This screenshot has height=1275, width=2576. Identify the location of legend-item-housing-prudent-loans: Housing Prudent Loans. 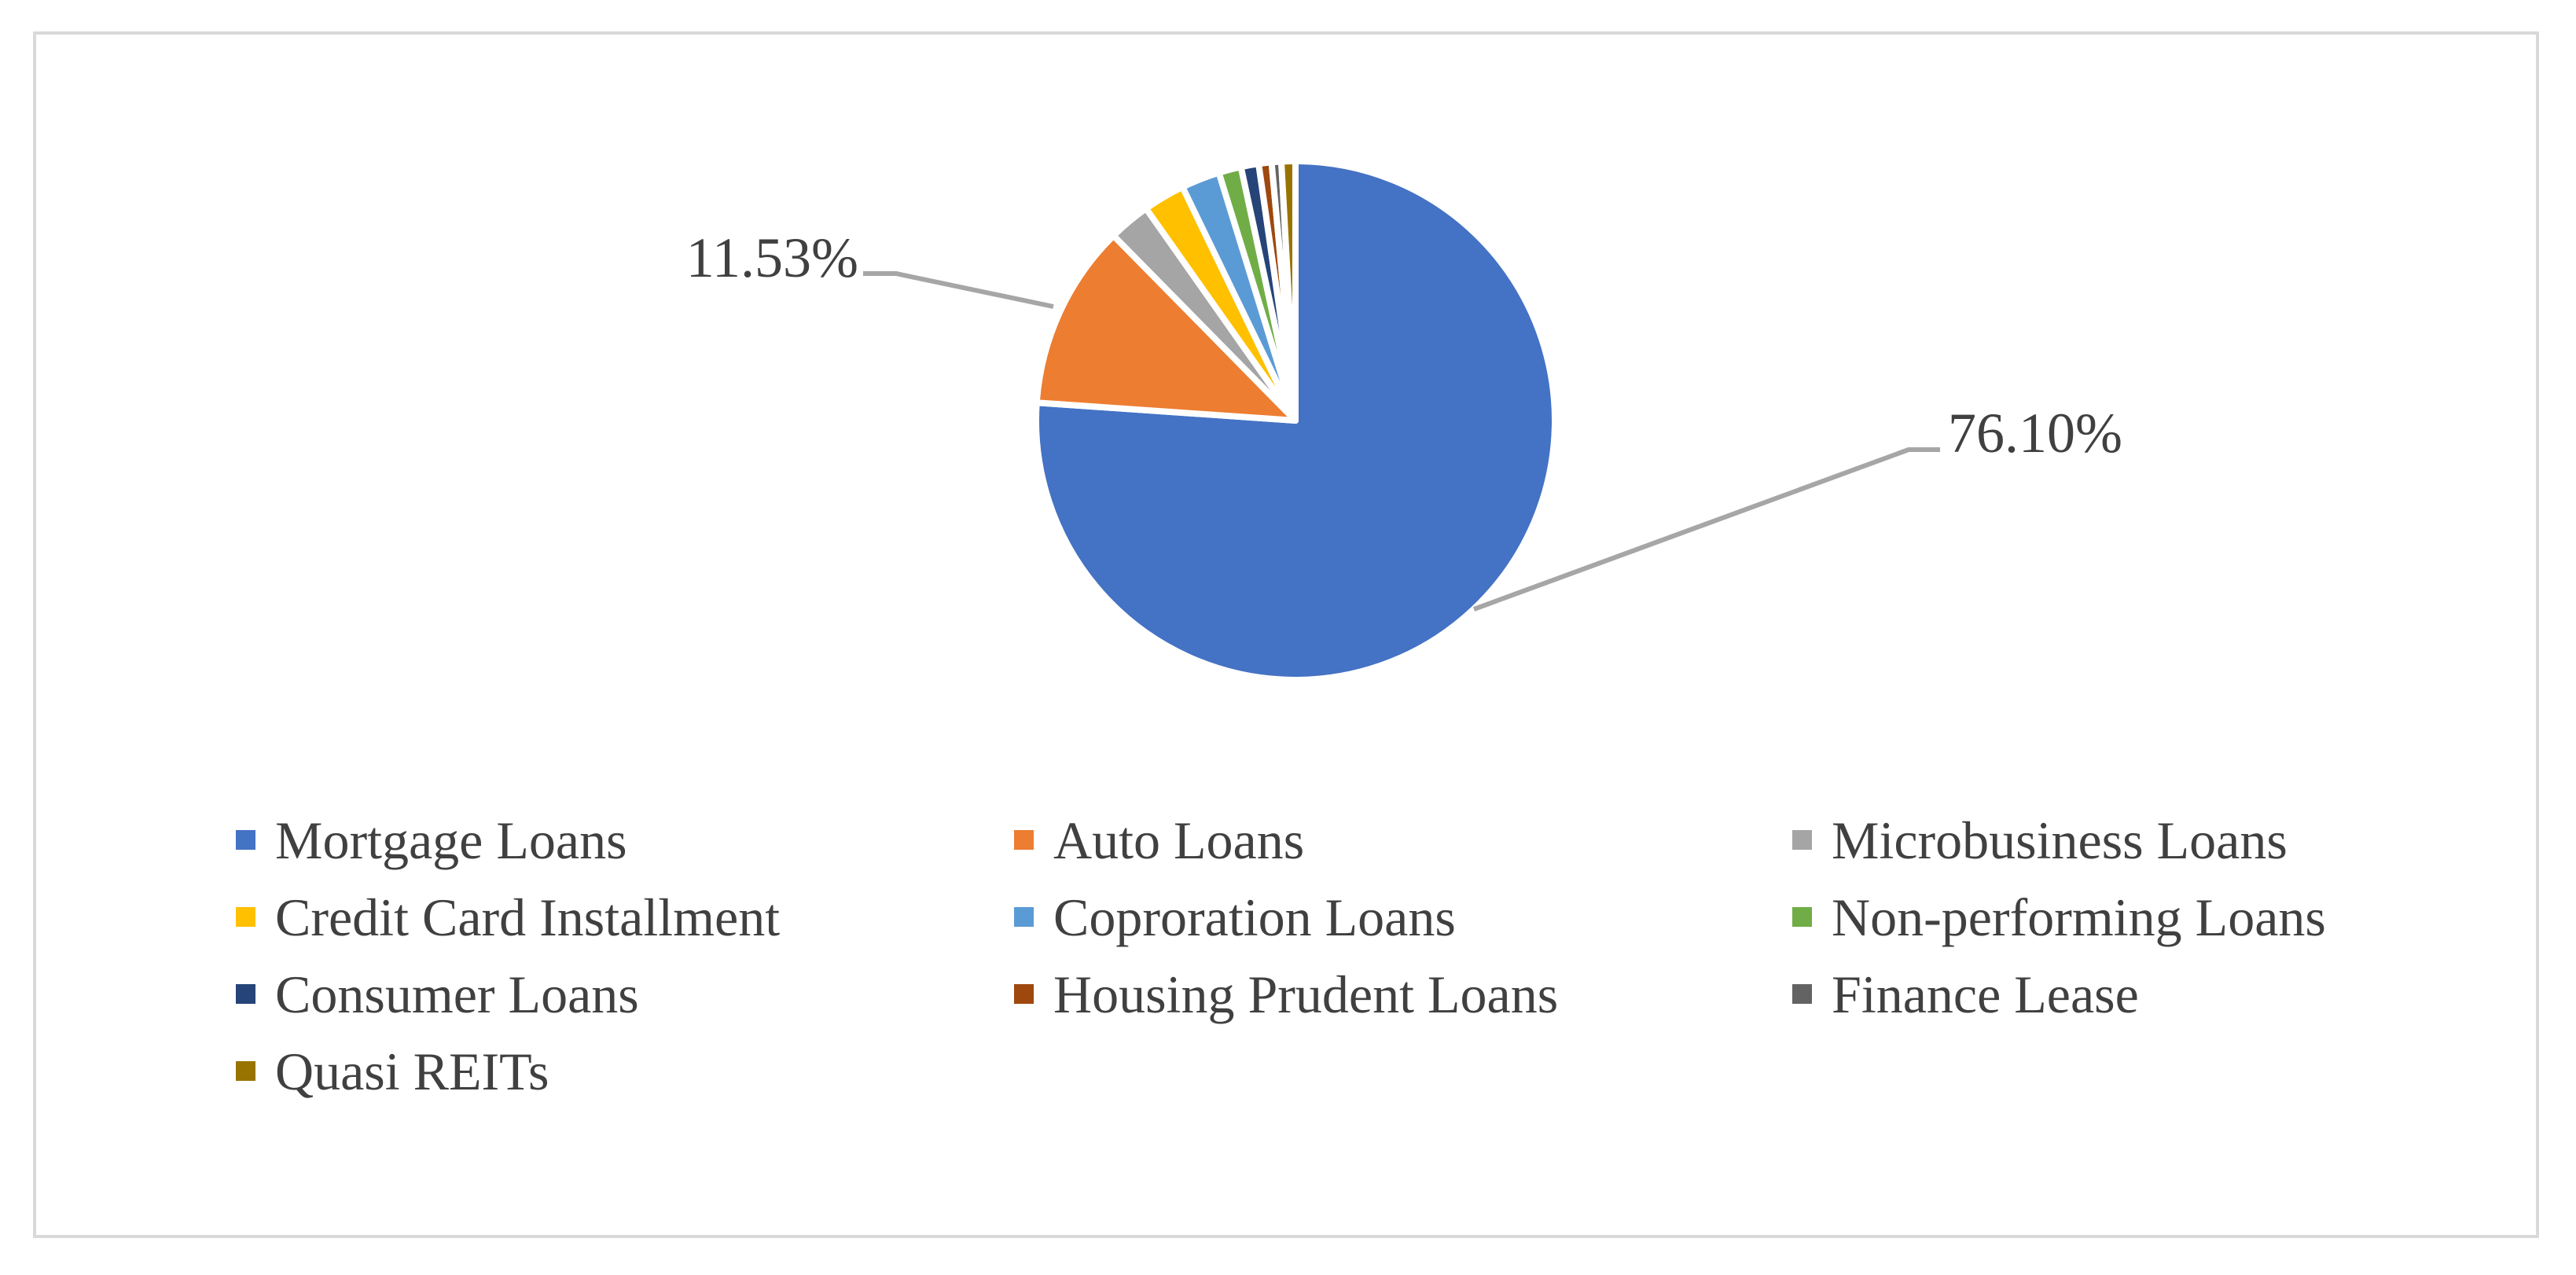
(1403, 994).